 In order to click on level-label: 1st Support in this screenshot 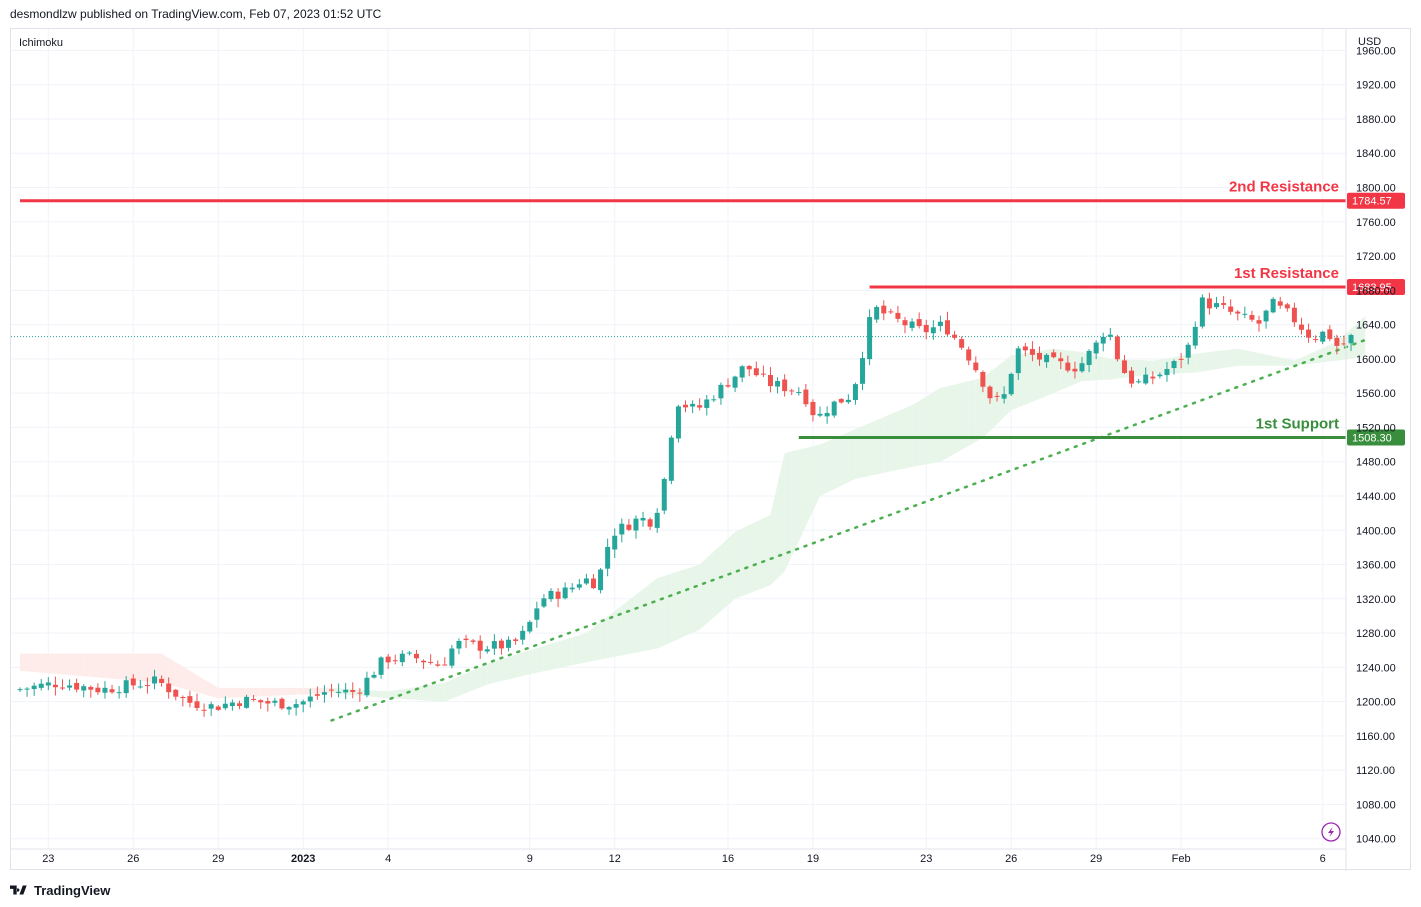, I will do `click(1297, 423)`.